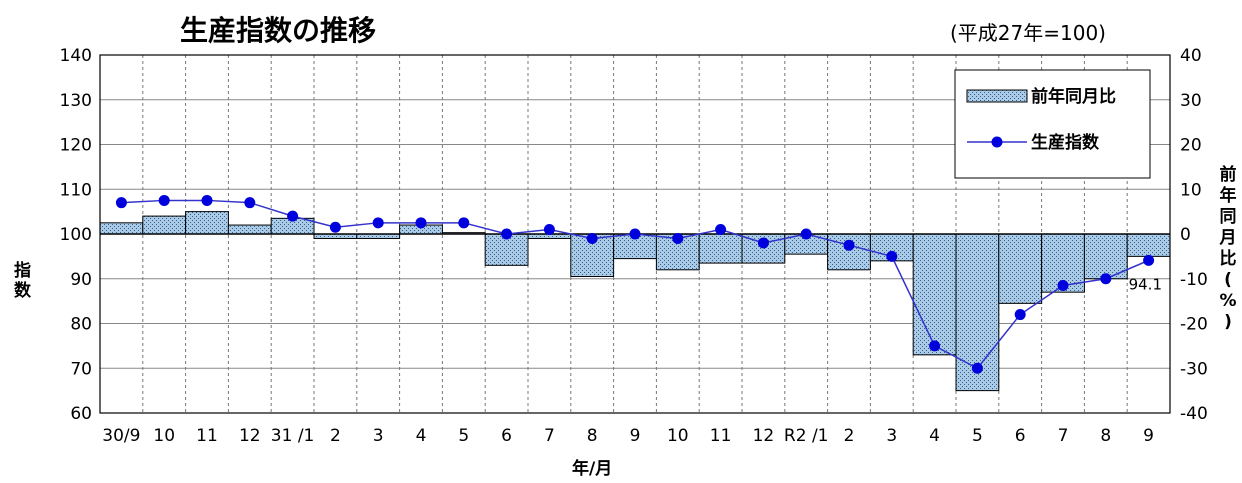 The height and width of the screenshot is (483, 1242). What do you see at coordinates (81, 414) in the screenshot?
I see `y-tick-label-left: 60` at bounding box center [81, 414].